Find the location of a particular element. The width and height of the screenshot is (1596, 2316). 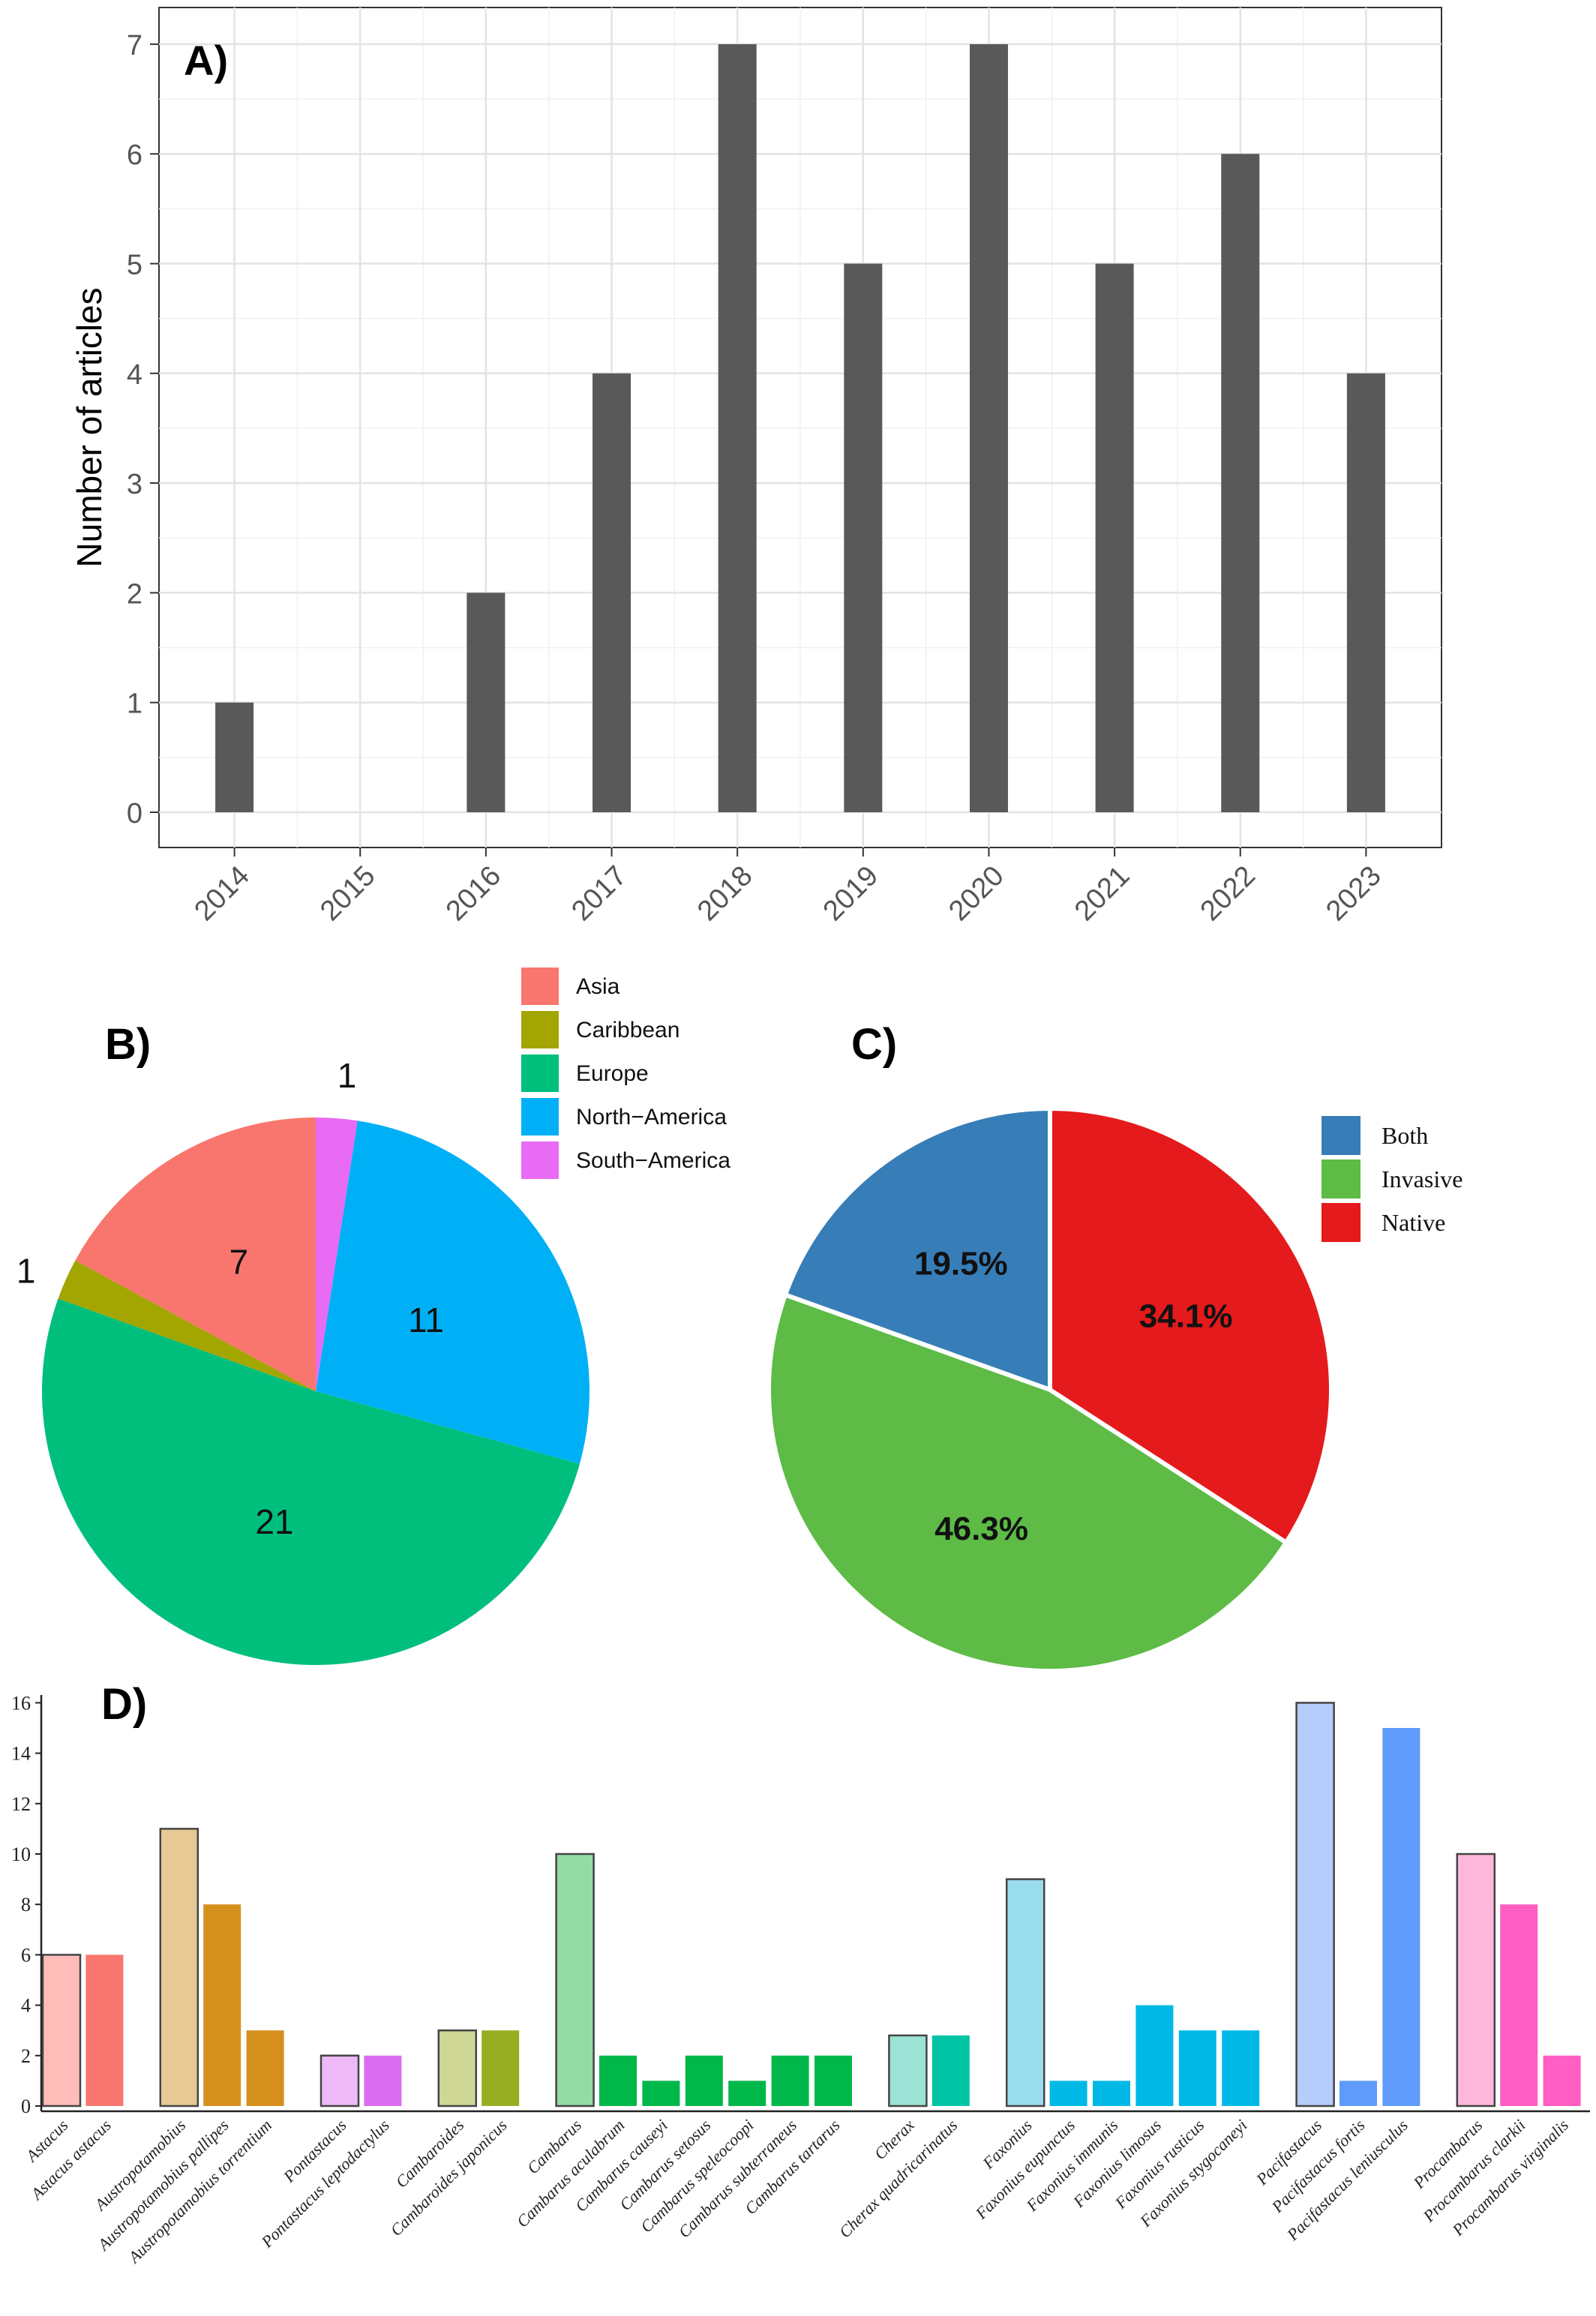

panel-a-x-tick-label: 2014 is located at coordinates (221, 893).